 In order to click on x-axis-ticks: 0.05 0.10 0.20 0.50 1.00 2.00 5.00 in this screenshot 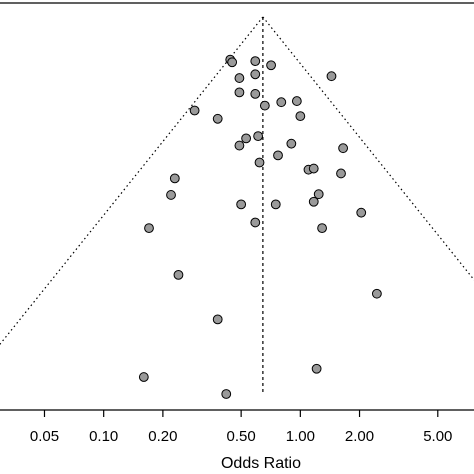, I will do `click(241, 427)`.